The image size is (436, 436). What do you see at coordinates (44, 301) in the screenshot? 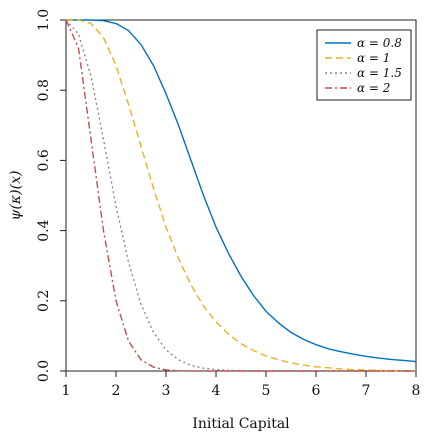
I see `y-tick-label: 0.2` at bounding box center [44, 301].